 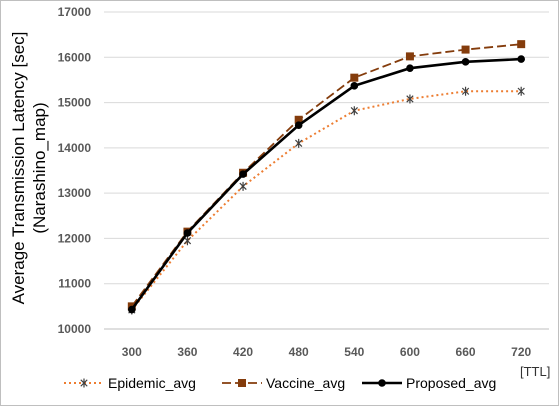 What do you see at coordinates (243, 352) in the screenshot?
I see `x-tick-label: 420` at bounding box center [243, 352].